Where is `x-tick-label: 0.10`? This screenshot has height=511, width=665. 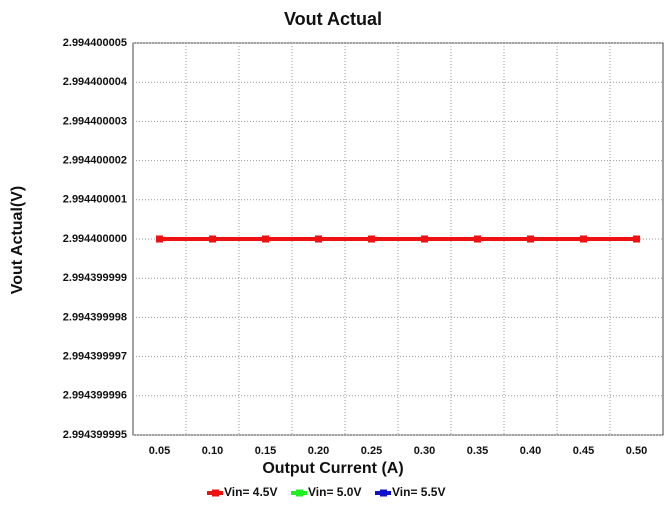 x-tick-label: 0.10 is located at coordinates (212, 451).